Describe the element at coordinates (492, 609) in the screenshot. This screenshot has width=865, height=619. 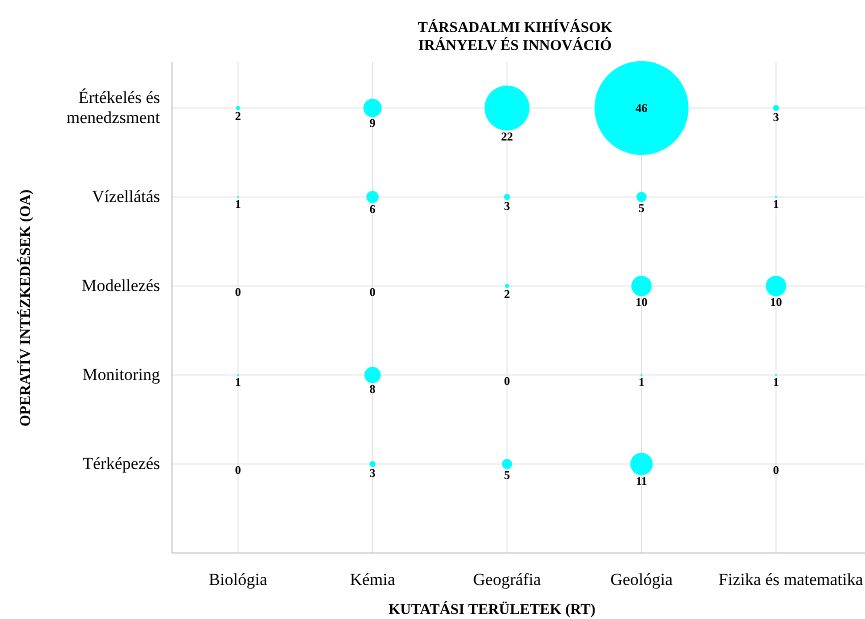
I see `x-axis-title: KUTATÁSI TERÜLETEK (RT)` at that location.